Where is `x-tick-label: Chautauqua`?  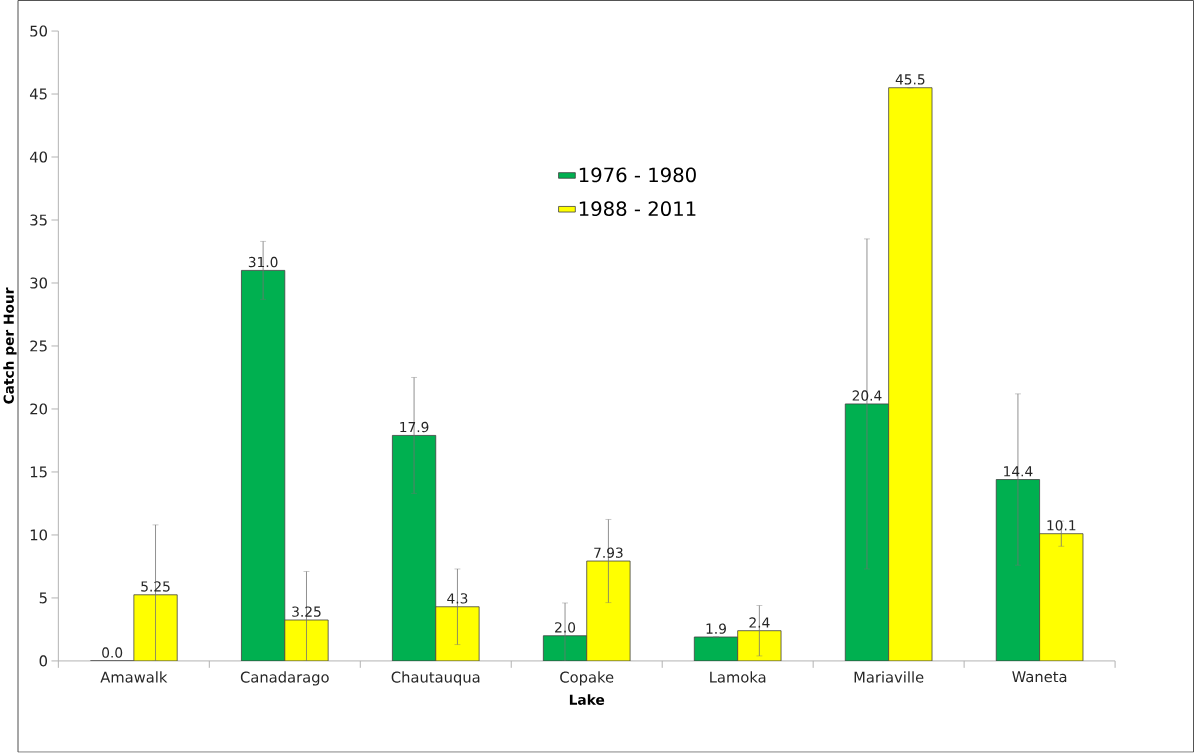
x-tick-label: Chautauqua is located at coordinates (435, 678).